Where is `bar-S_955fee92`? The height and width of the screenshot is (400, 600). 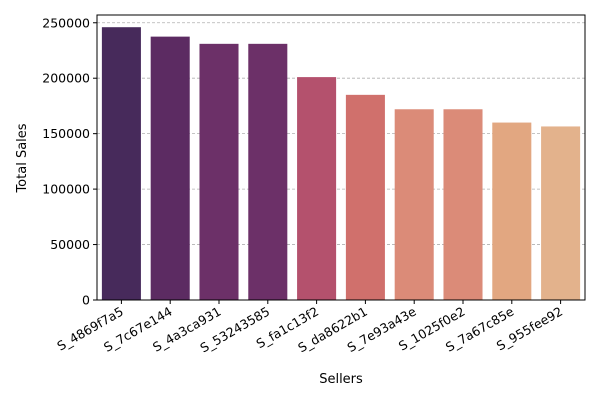
bar-S_955fee92 is located at coordinates (561, 213).